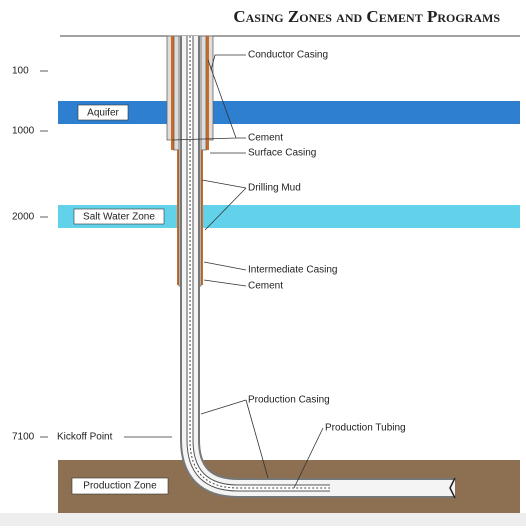 The image size is (526, 531). I want to click on callout: Conductor Casing, so click(288, 55).